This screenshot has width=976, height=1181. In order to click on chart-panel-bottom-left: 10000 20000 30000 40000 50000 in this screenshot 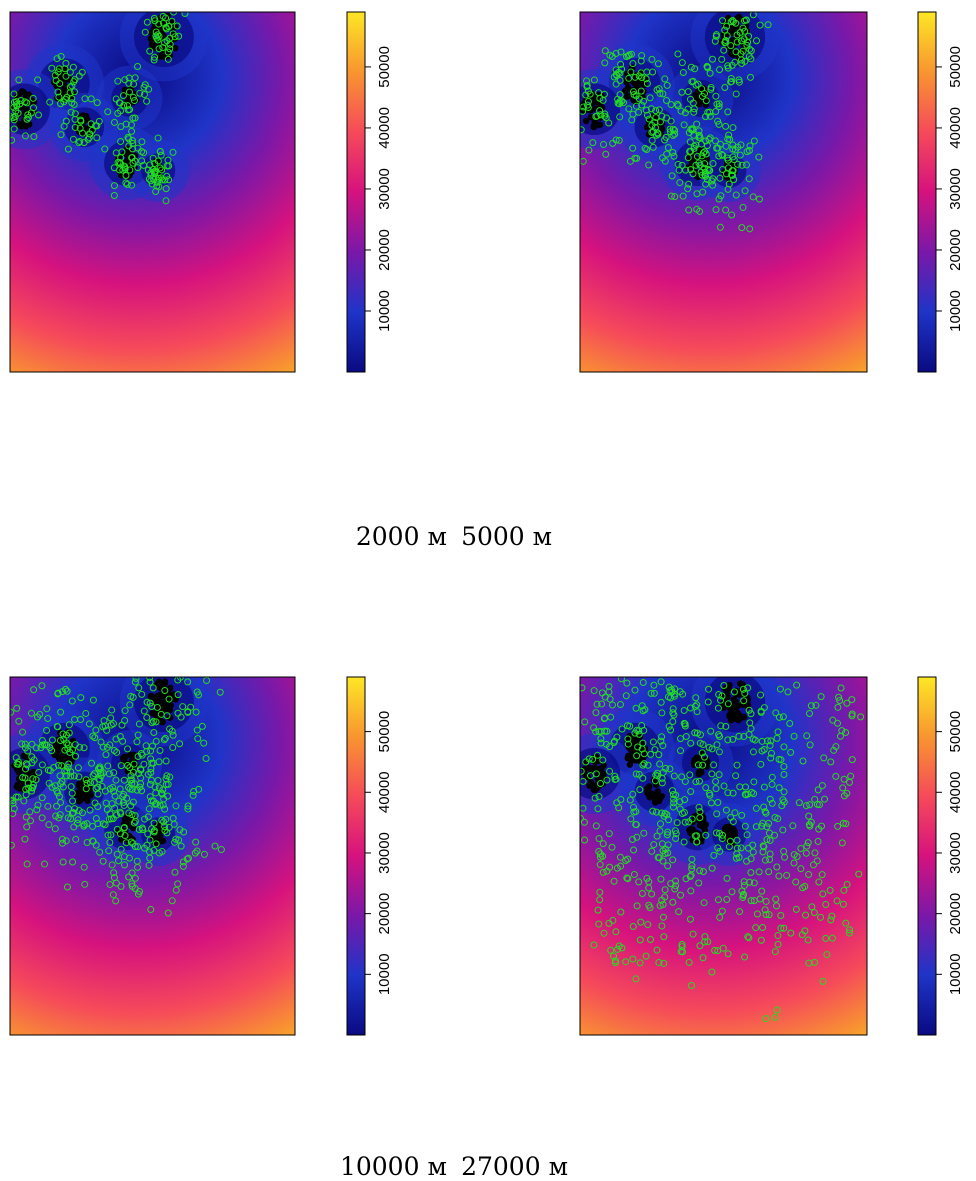, I will do `click(201, 856)`.